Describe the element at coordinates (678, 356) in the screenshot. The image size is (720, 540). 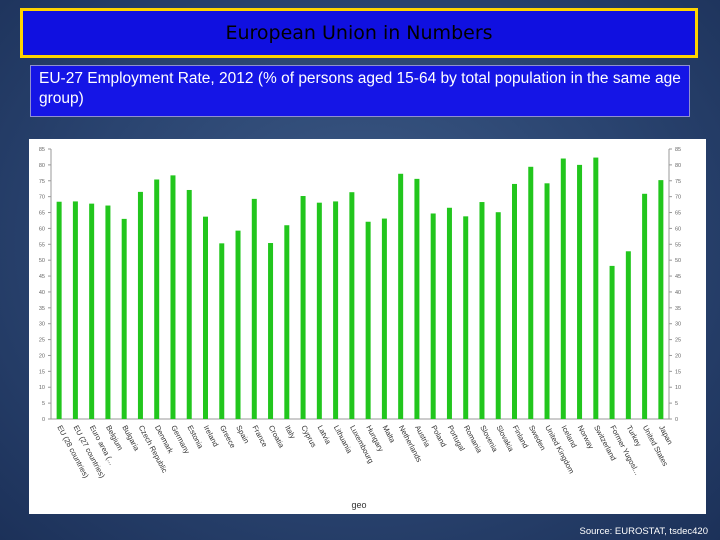
I see `y-tick-label-right: 20` at that location.